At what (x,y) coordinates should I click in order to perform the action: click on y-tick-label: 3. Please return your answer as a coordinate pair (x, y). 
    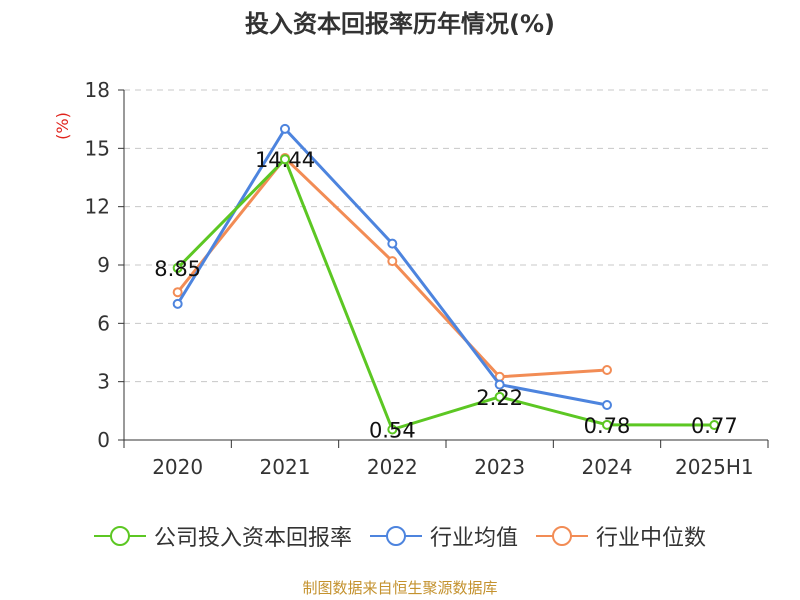
    Looking at the image, I should click on (103, 382).